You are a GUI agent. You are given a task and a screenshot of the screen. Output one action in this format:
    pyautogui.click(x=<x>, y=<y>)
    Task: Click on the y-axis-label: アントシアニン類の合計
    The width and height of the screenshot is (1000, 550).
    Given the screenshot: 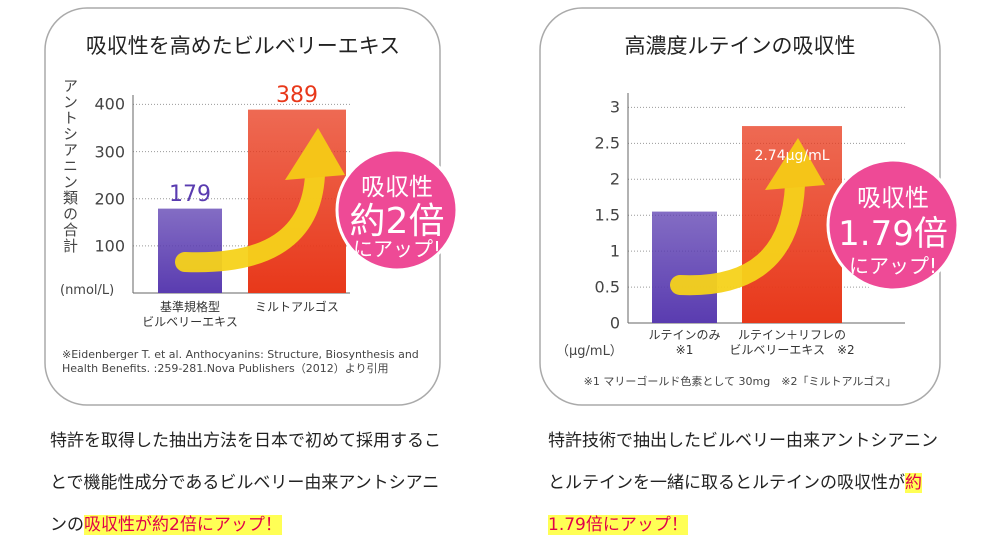 What is the action you would take?
    pyautogui.click(x=70, y=166)
    